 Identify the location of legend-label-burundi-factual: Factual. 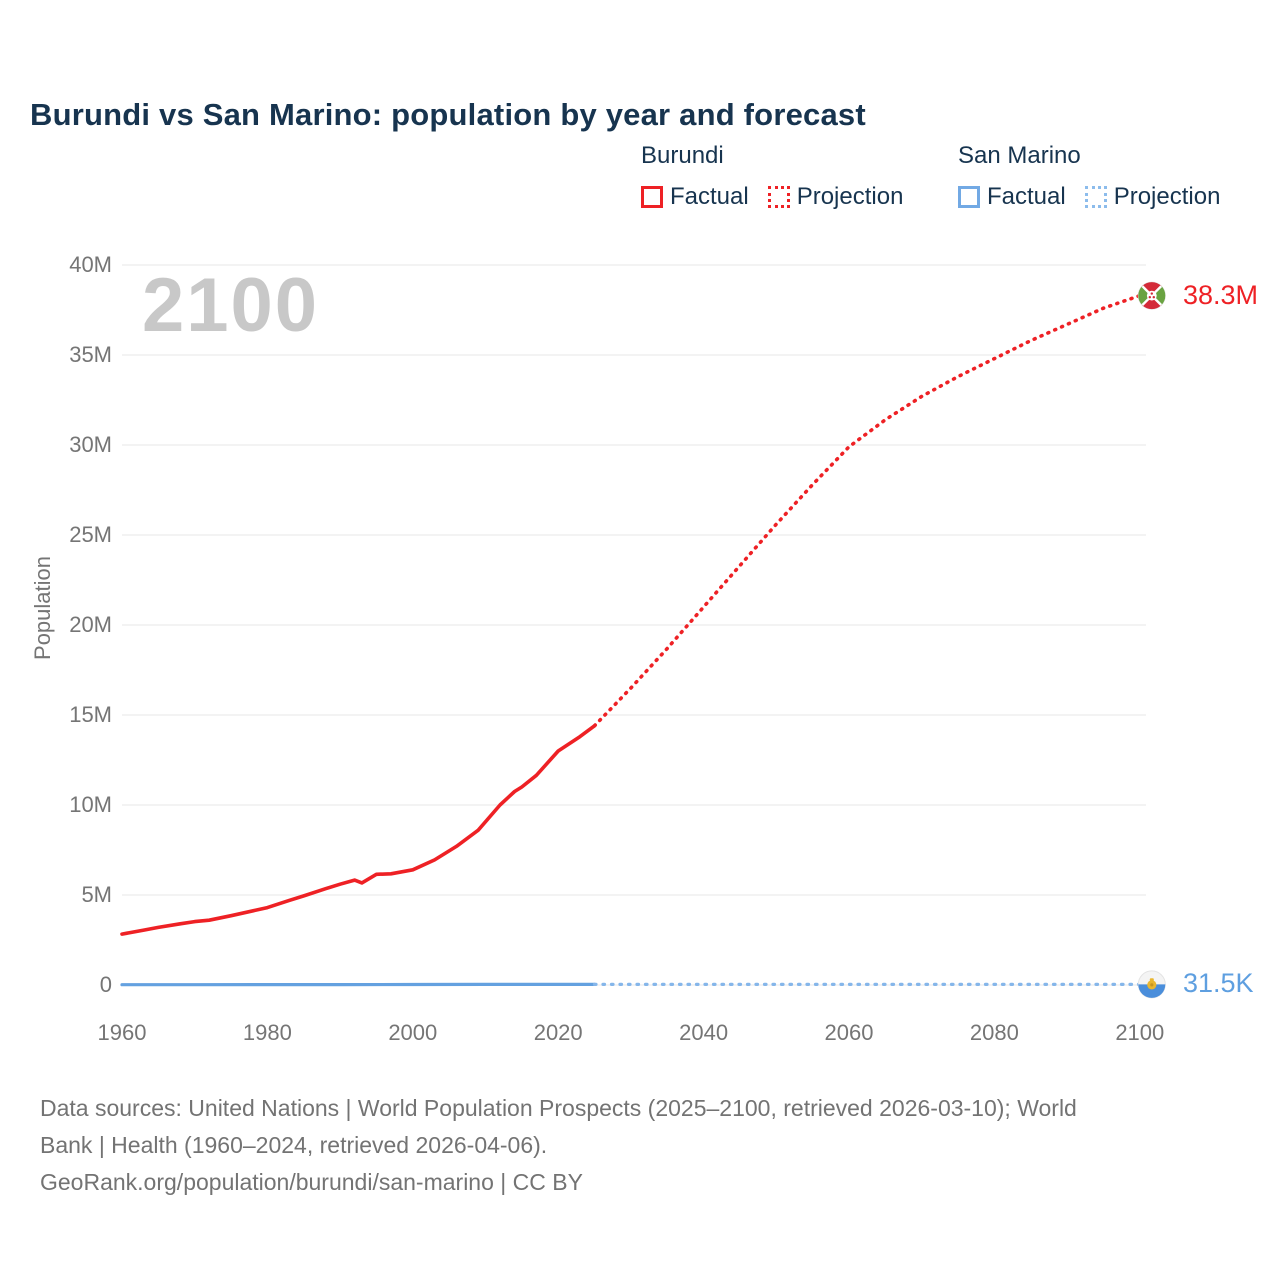
(709, 196).